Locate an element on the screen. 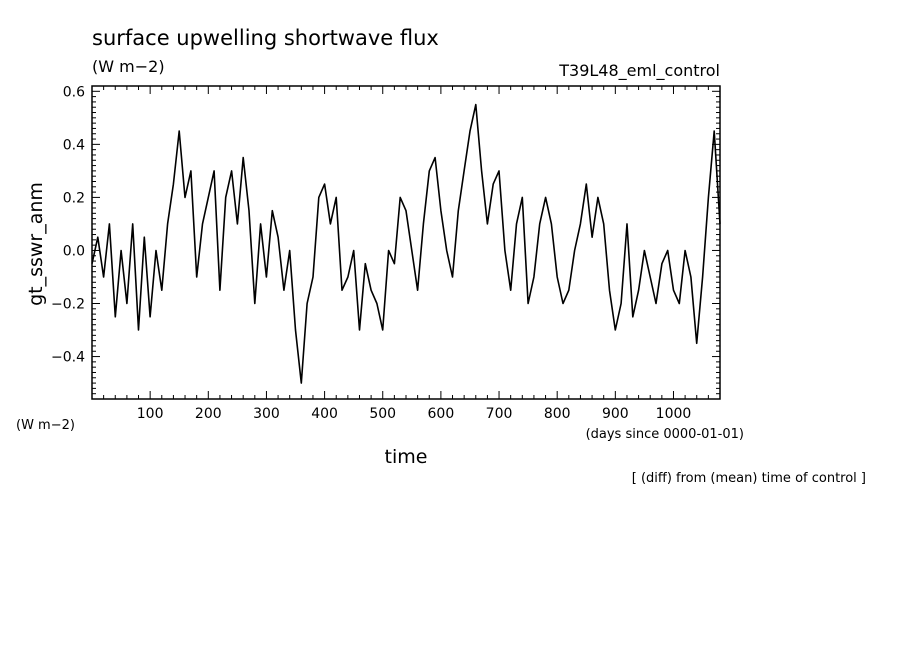 This screenshot has height=654, width=904. x-tick-label: 1000 is located at coordinates (674, 414).